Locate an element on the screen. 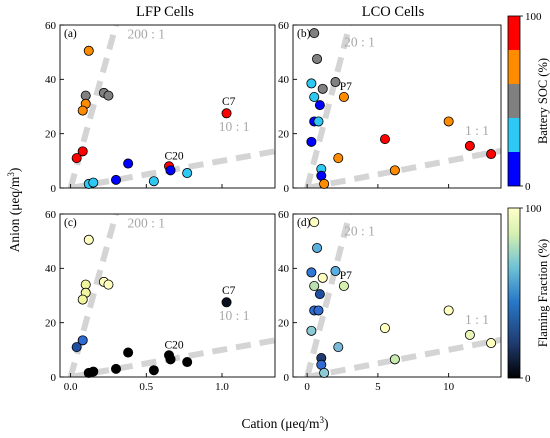 The width and height of the screenshot is (550, 438). ff-gradient is located at coordinates (514, 293).